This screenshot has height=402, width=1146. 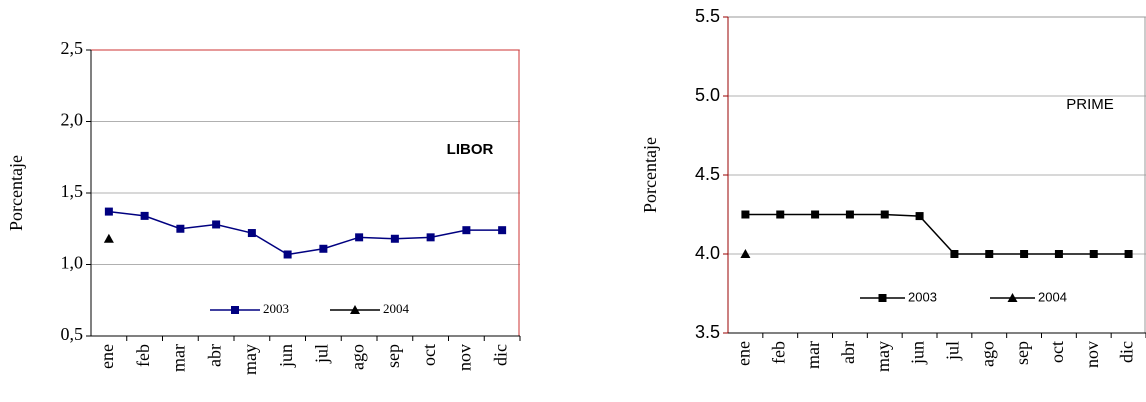 I want to click on y-tick-label: 3.5, so click(x=707, y=332).